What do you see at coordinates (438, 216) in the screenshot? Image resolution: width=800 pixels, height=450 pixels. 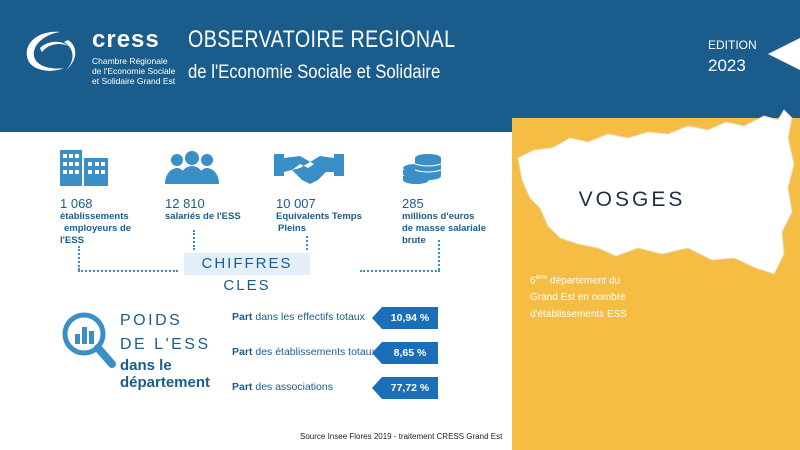 I see `stat-label-line: millions d'euros` at bounding box center [438, 216].